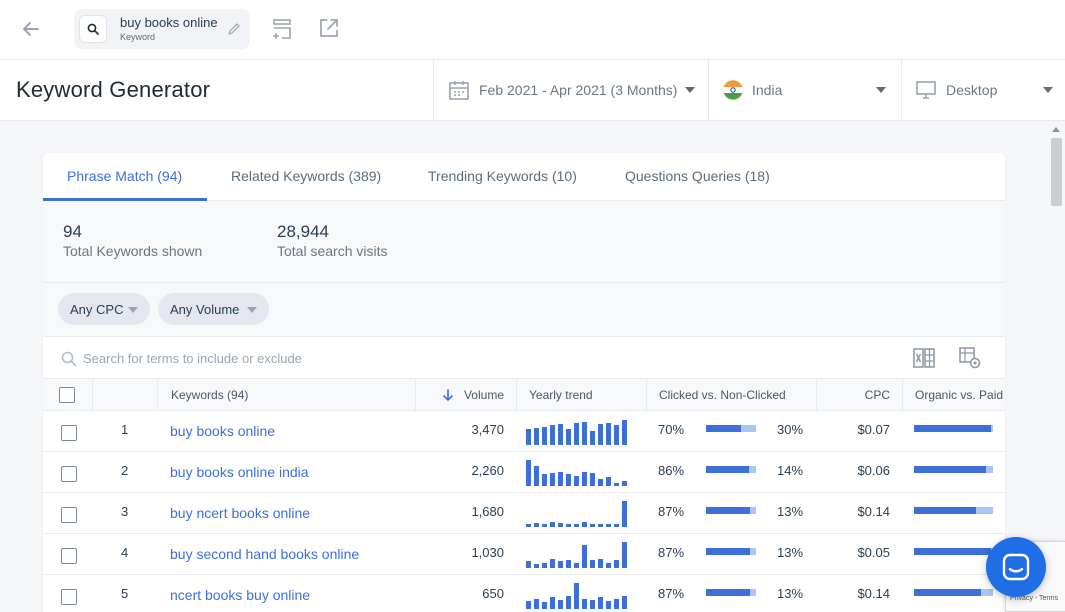  What do you see at coordinates (282, 31) in the screenshot?
I see `add-to-dashboard-icon` at bounding box center [282, 31].